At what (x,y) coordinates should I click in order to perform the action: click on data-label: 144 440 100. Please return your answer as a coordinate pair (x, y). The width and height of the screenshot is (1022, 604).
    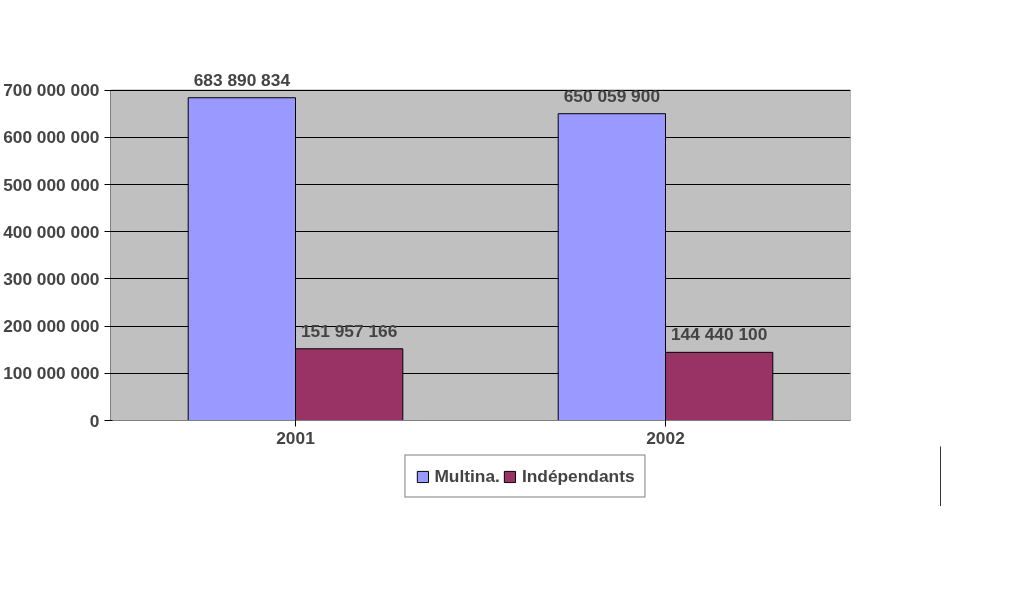
    Looking at the image, I should click on (719, 334).